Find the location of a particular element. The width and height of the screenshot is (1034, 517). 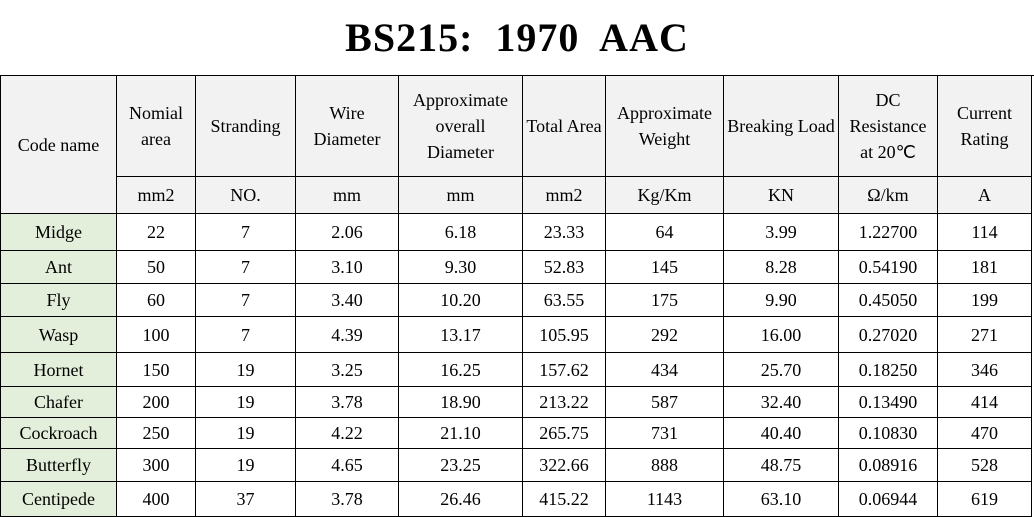

table-cell: 250 is located at coordinates (156, 433).